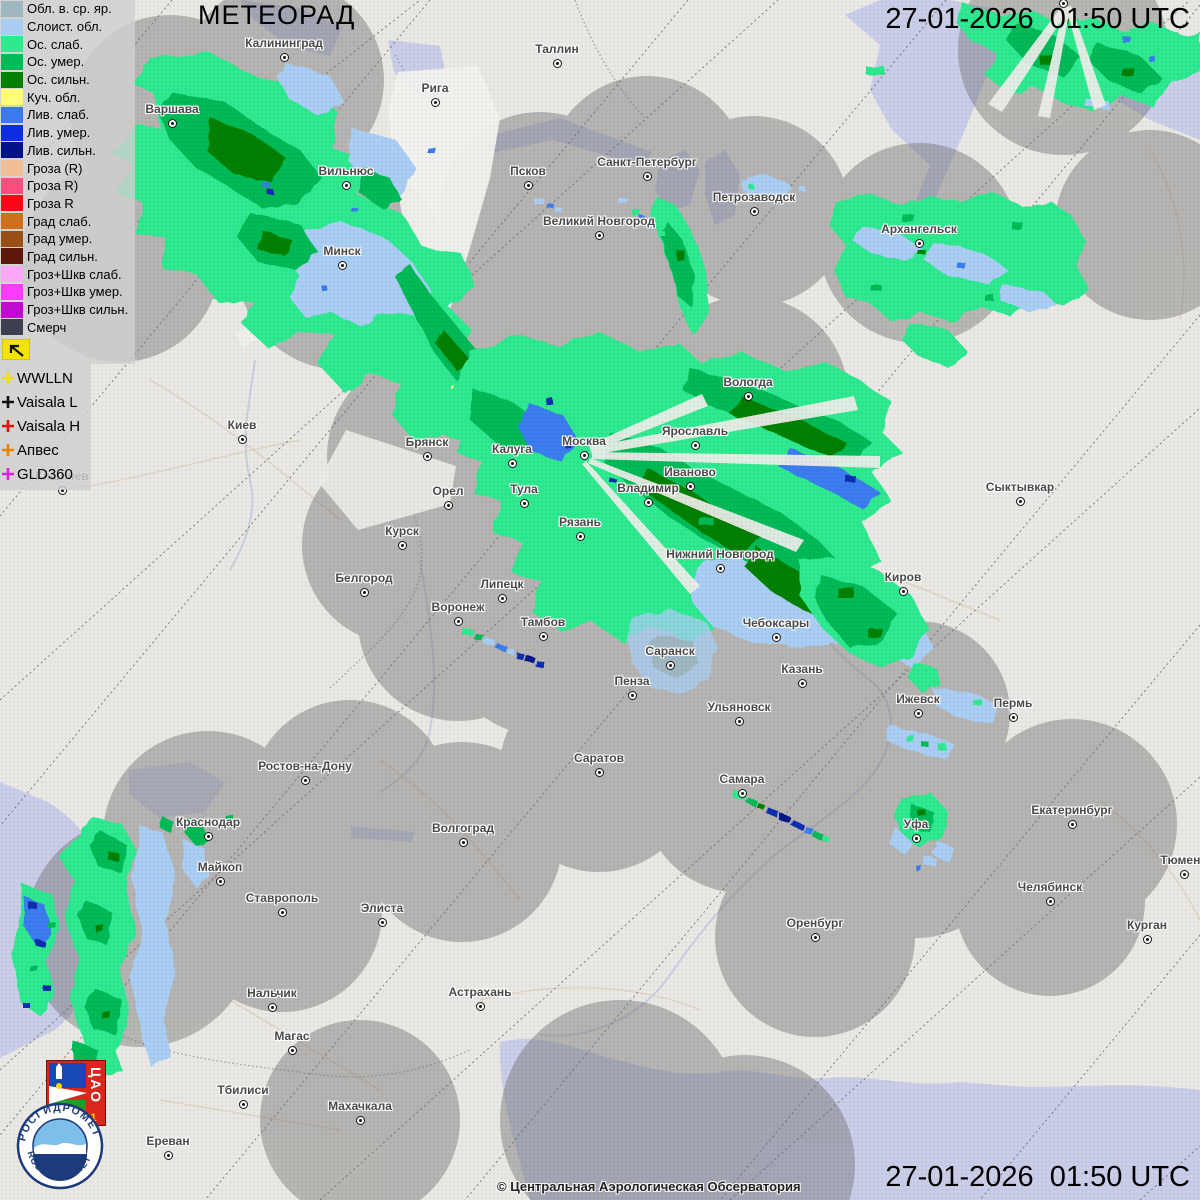 The width and height of the screenshot is (1200, 1200). Describe the element at coordinates (364, 578) in the screenshot. I see `city-label: Белгород` at that location.